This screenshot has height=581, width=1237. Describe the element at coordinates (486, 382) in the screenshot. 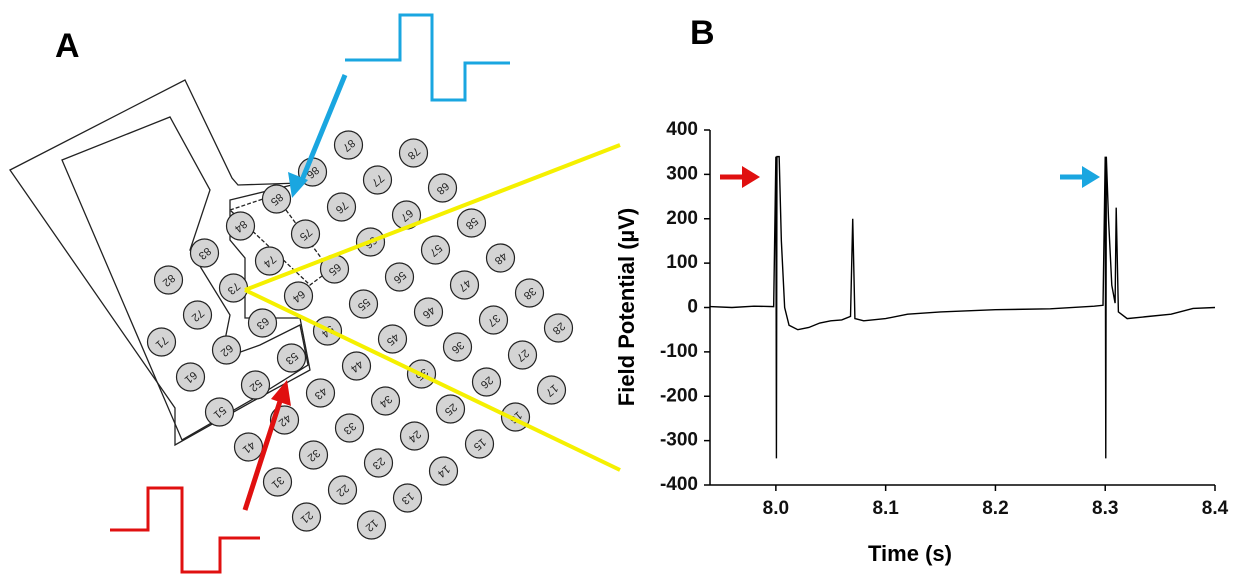

I see `electrode: 26` at that location.